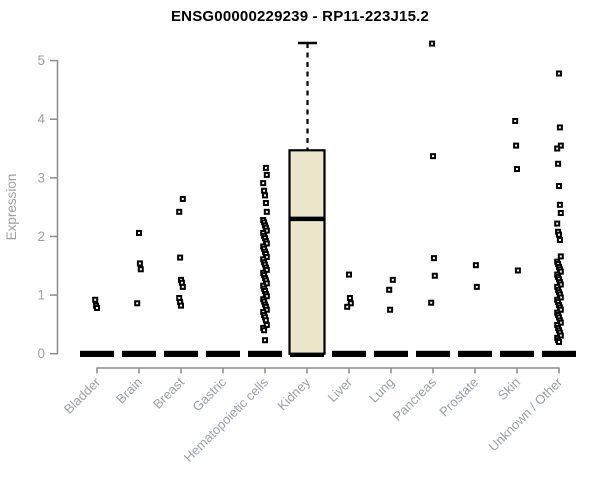  Describe the element at coordinates (41, 60) in the screenshot. I see `y-tick-label: 5` at that location.